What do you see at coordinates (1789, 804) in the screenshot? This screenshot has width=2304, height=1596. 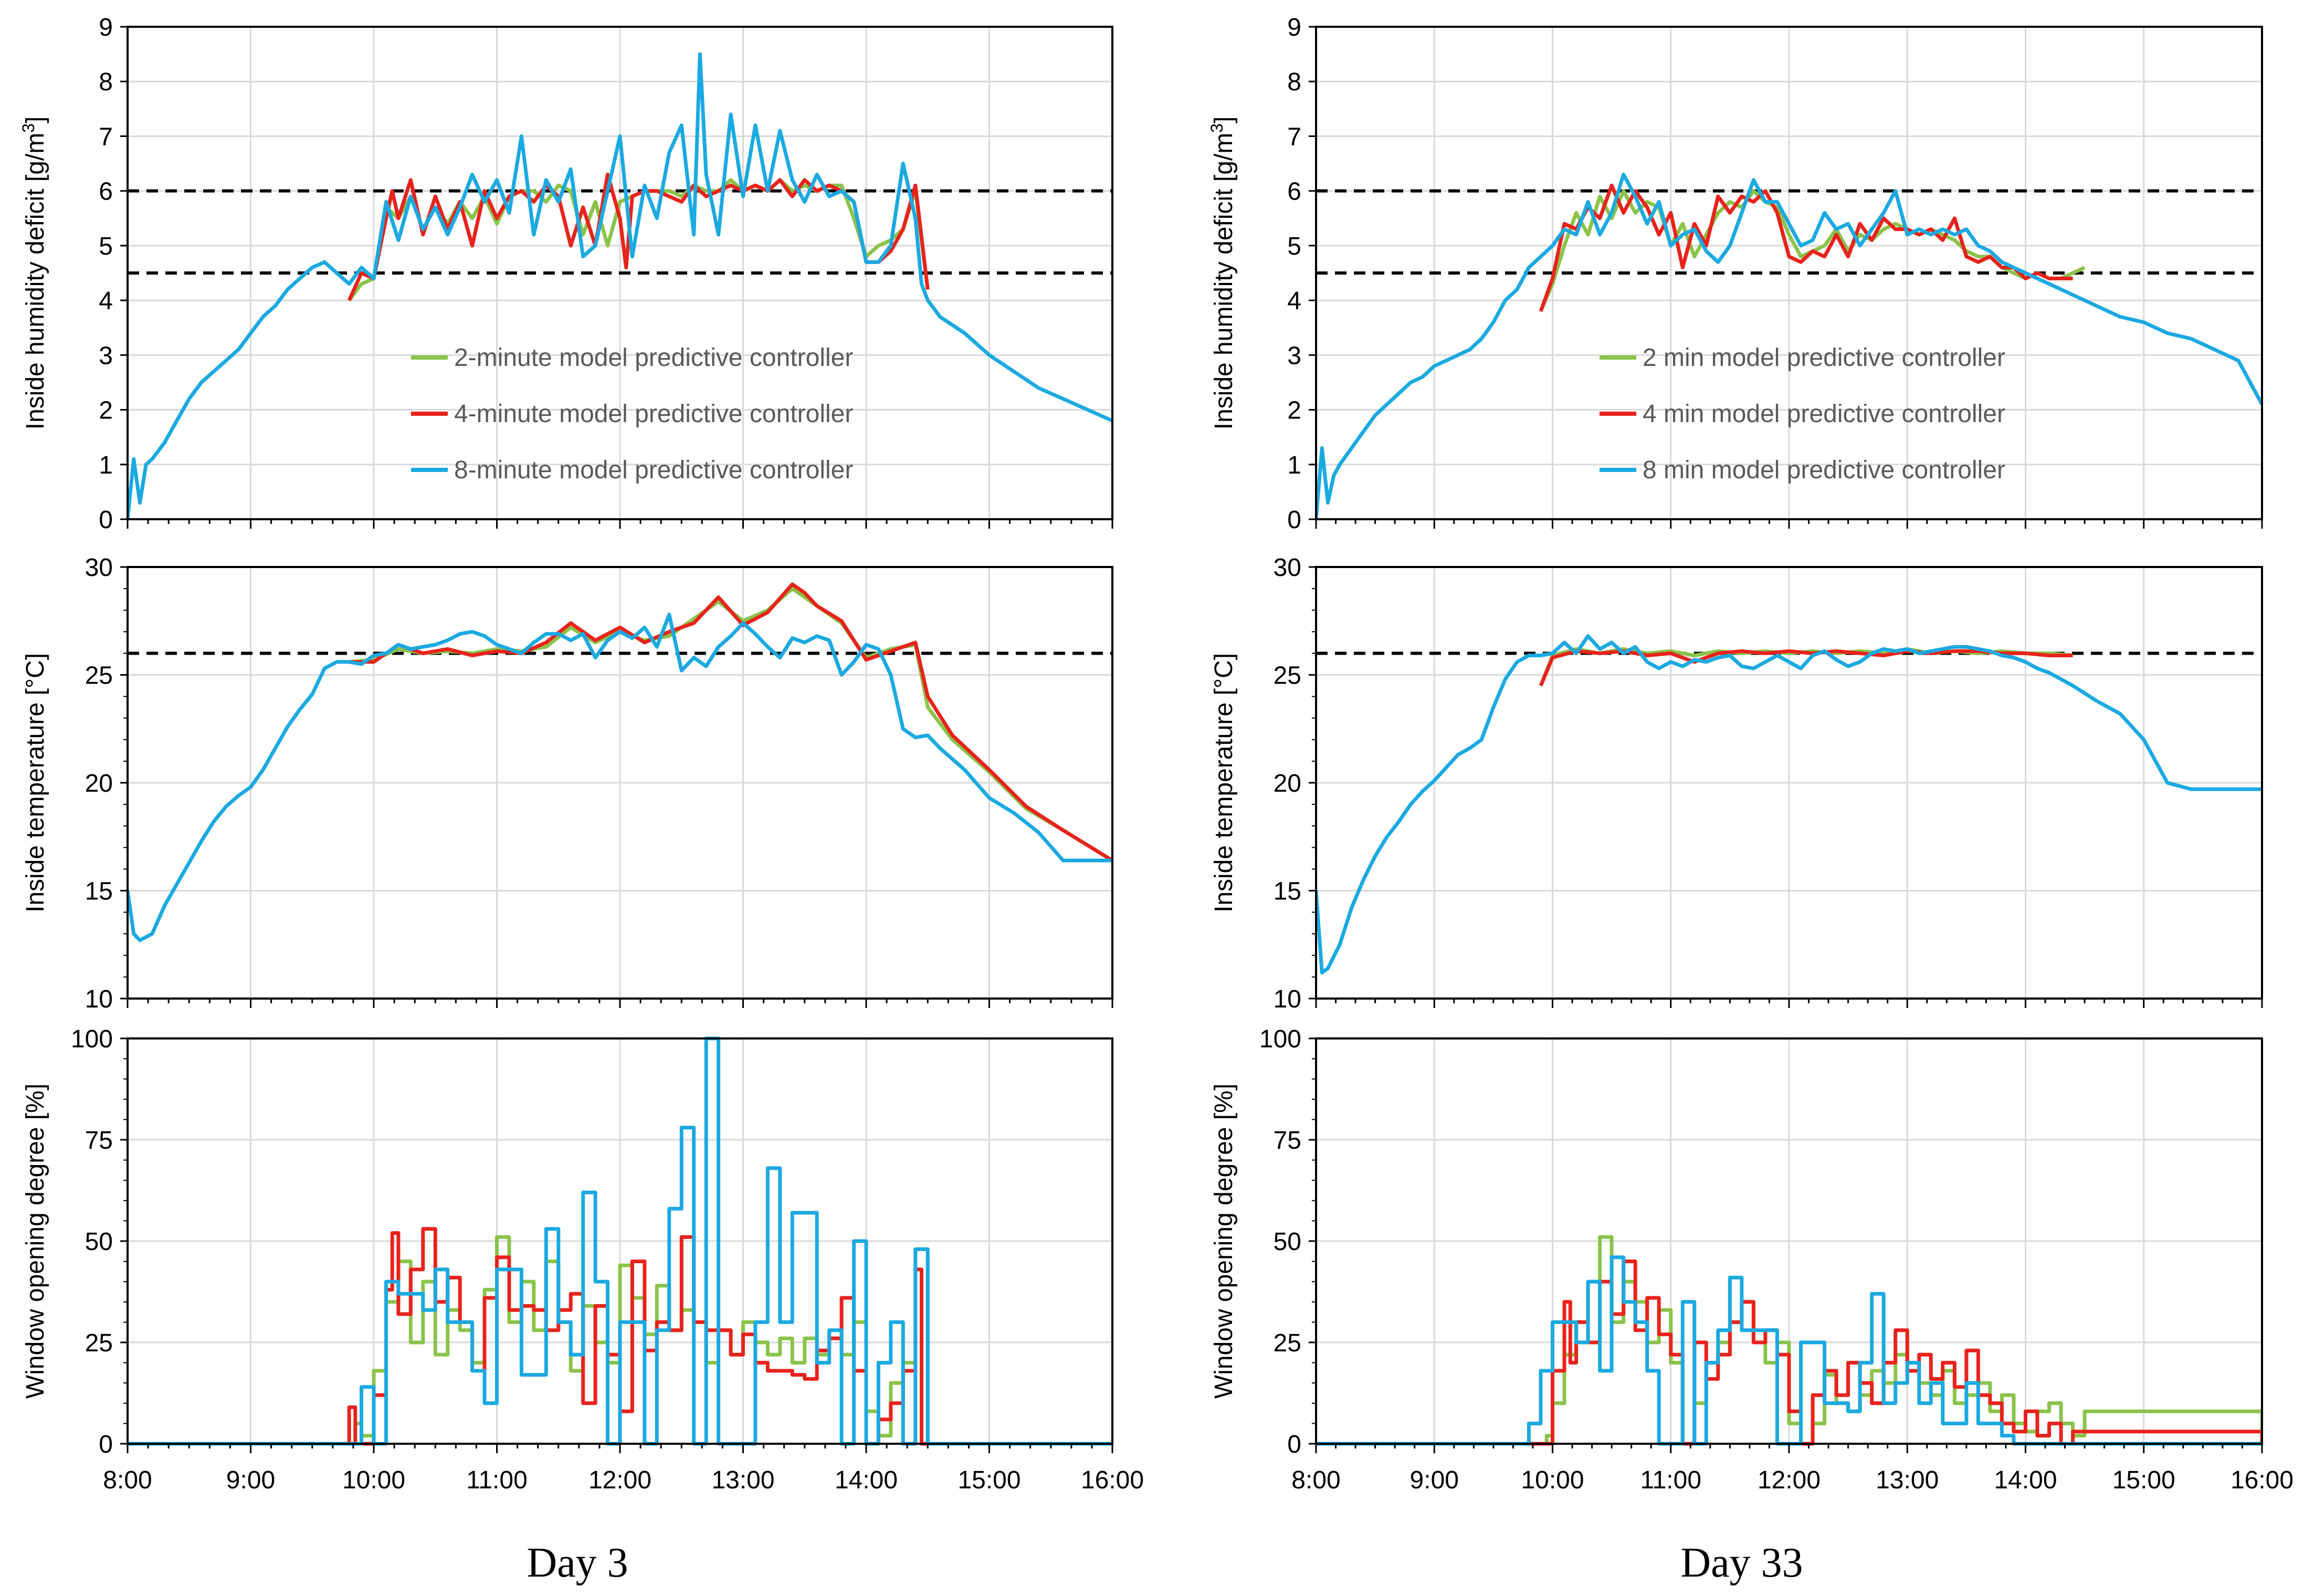 I see `d33-temperature-series-mpc8` at bounding box center [1789, 804].